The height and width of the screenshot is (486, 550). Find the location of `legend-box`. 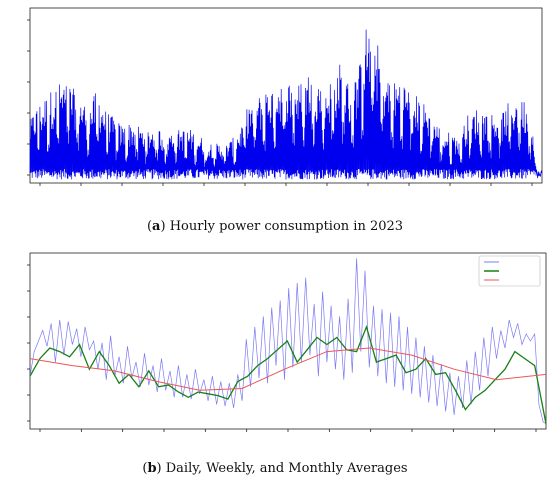

legend-box is located at coordinates (509, 271).